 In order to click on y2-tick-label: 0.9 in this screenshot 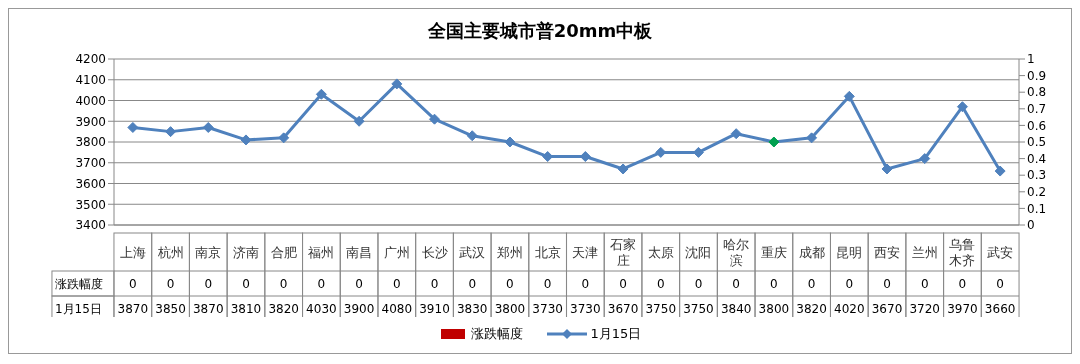, I will do `click(1037, 75)`.